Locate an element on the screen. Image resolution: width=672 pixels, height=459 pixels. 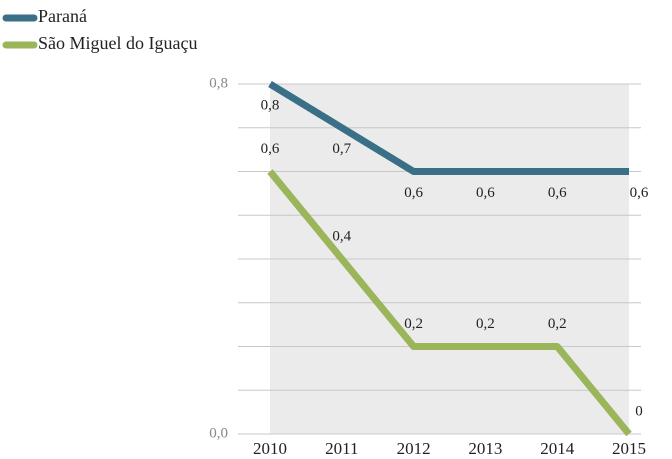
x-tick-label: 2013 is located at coordinates (485, 448).